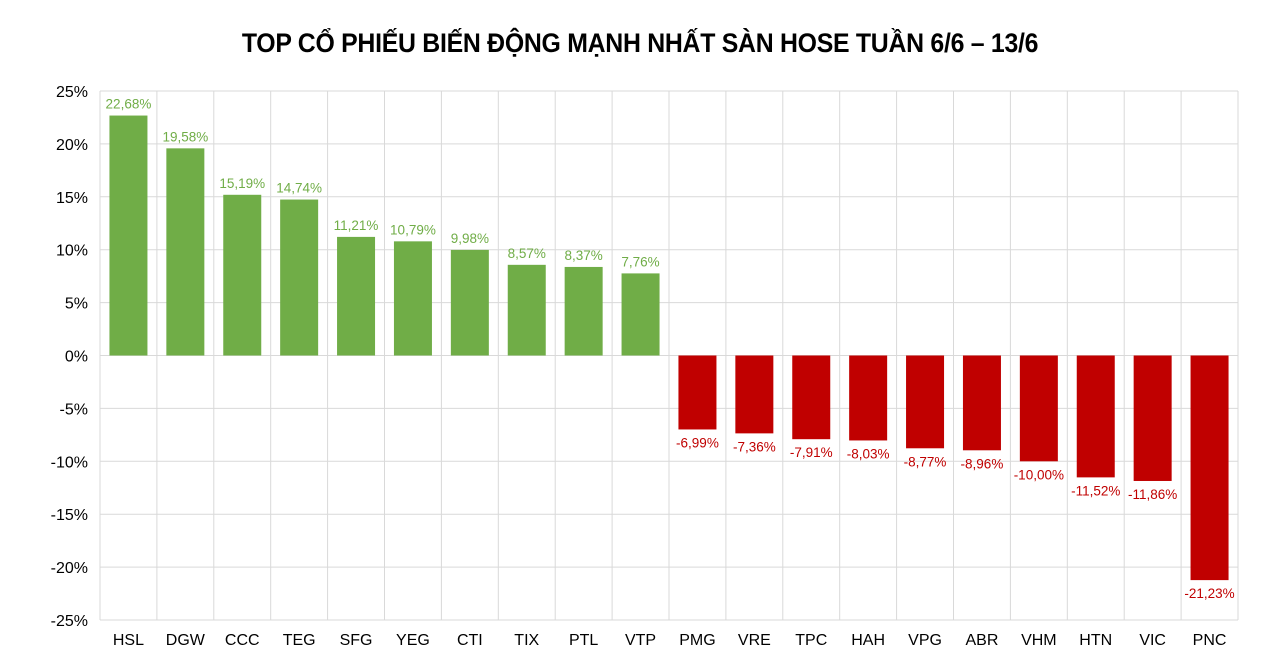 The image size is (1280, 669). What do you see at coordinates (1210, 640) in the screenshot?
I see `x-tick-label: PNC` at bounding box center [1210, 640].